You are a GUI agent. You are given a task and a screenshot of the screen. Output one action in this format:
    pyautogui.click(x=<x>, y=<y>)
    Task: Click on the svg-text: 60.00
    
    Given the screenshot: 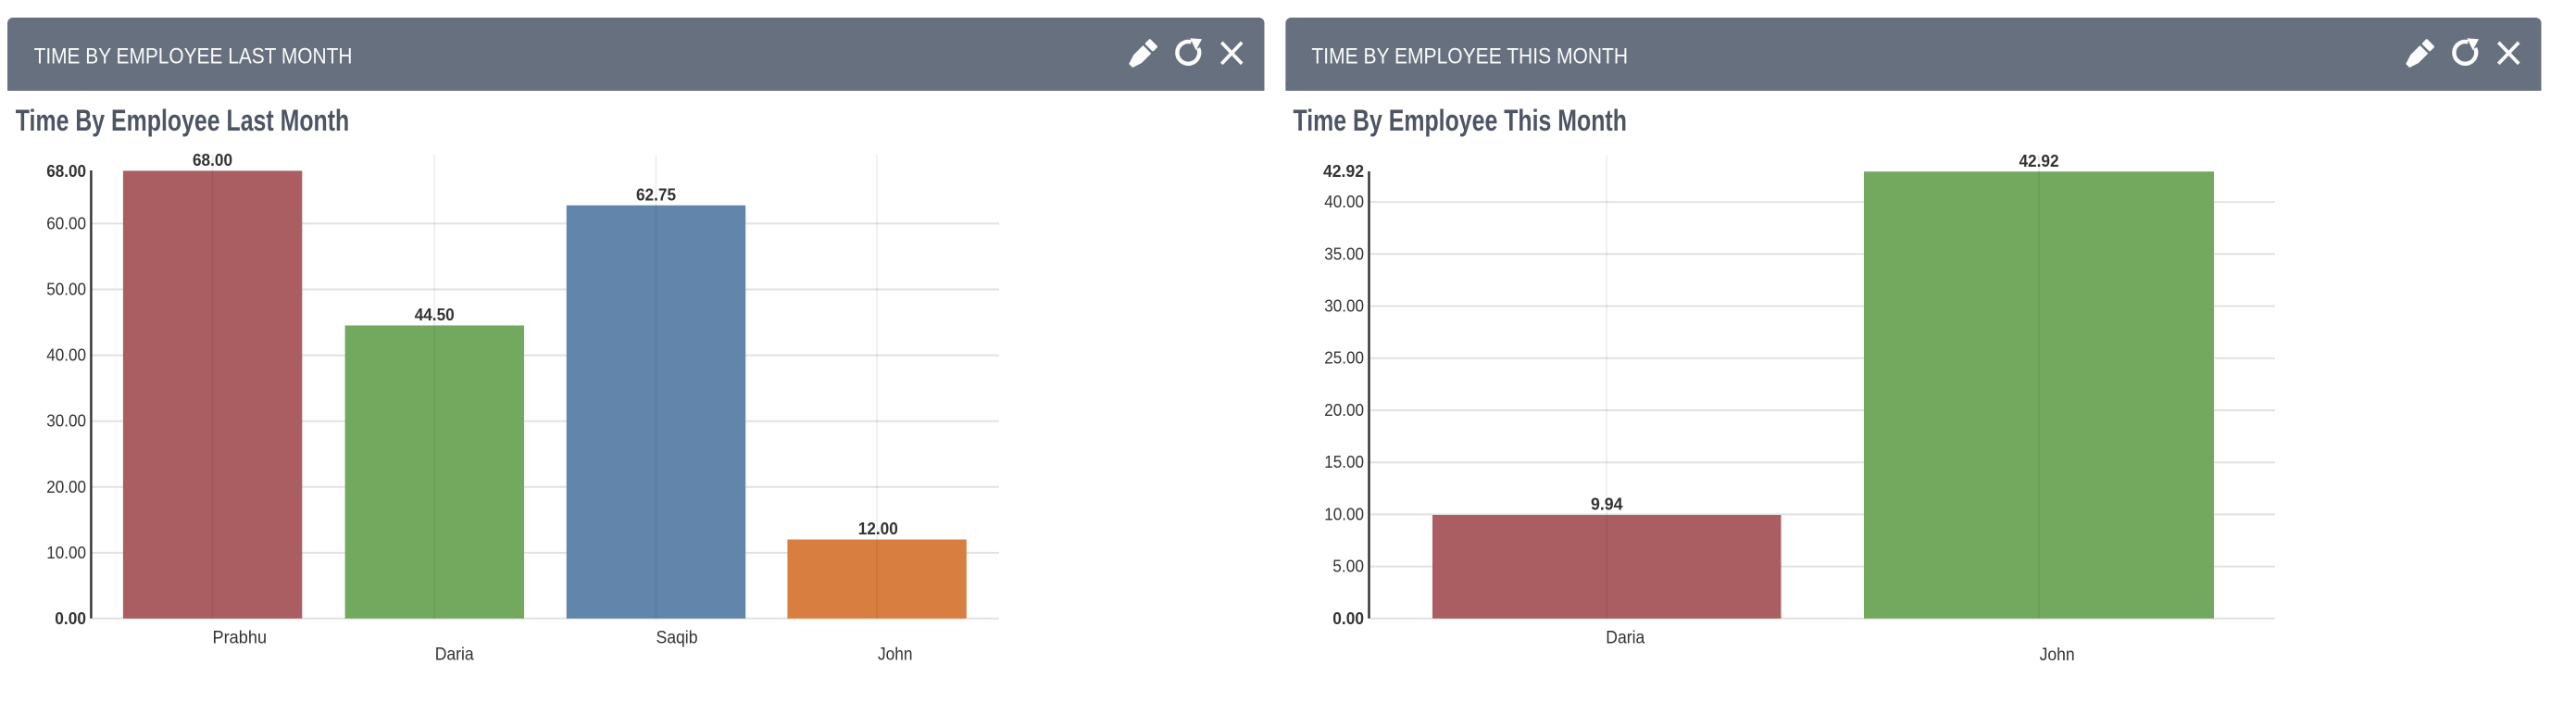 What is the action you would take?
    pyautogui.click(x=66, y=223)
    